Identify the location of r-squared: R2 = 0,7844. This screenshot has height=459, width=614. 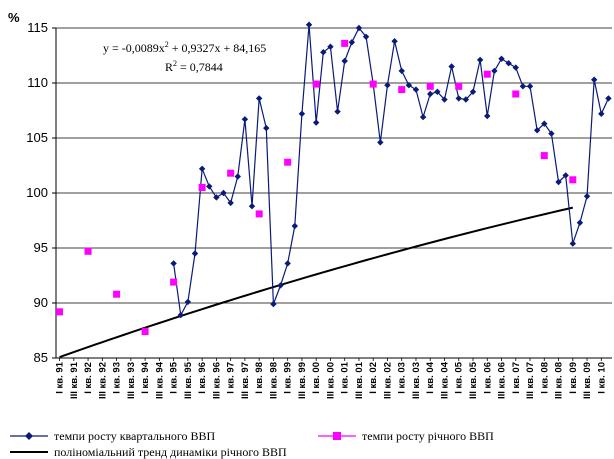
(194, 66).